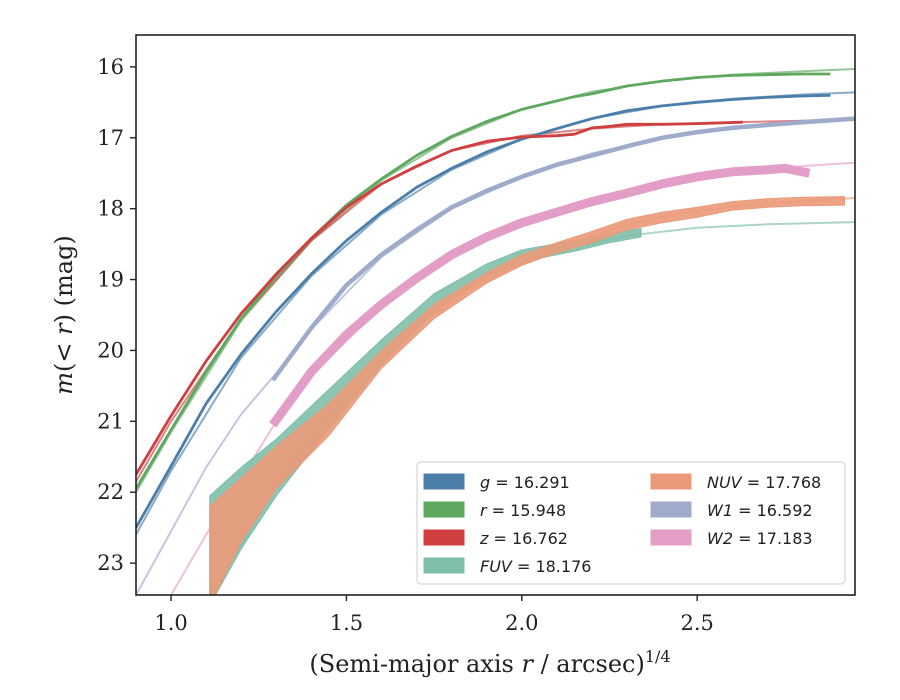 Image resolution: width=900 pixels, height=700 pixels. I want to click on y-tick-label: 22, so click(110, 492).